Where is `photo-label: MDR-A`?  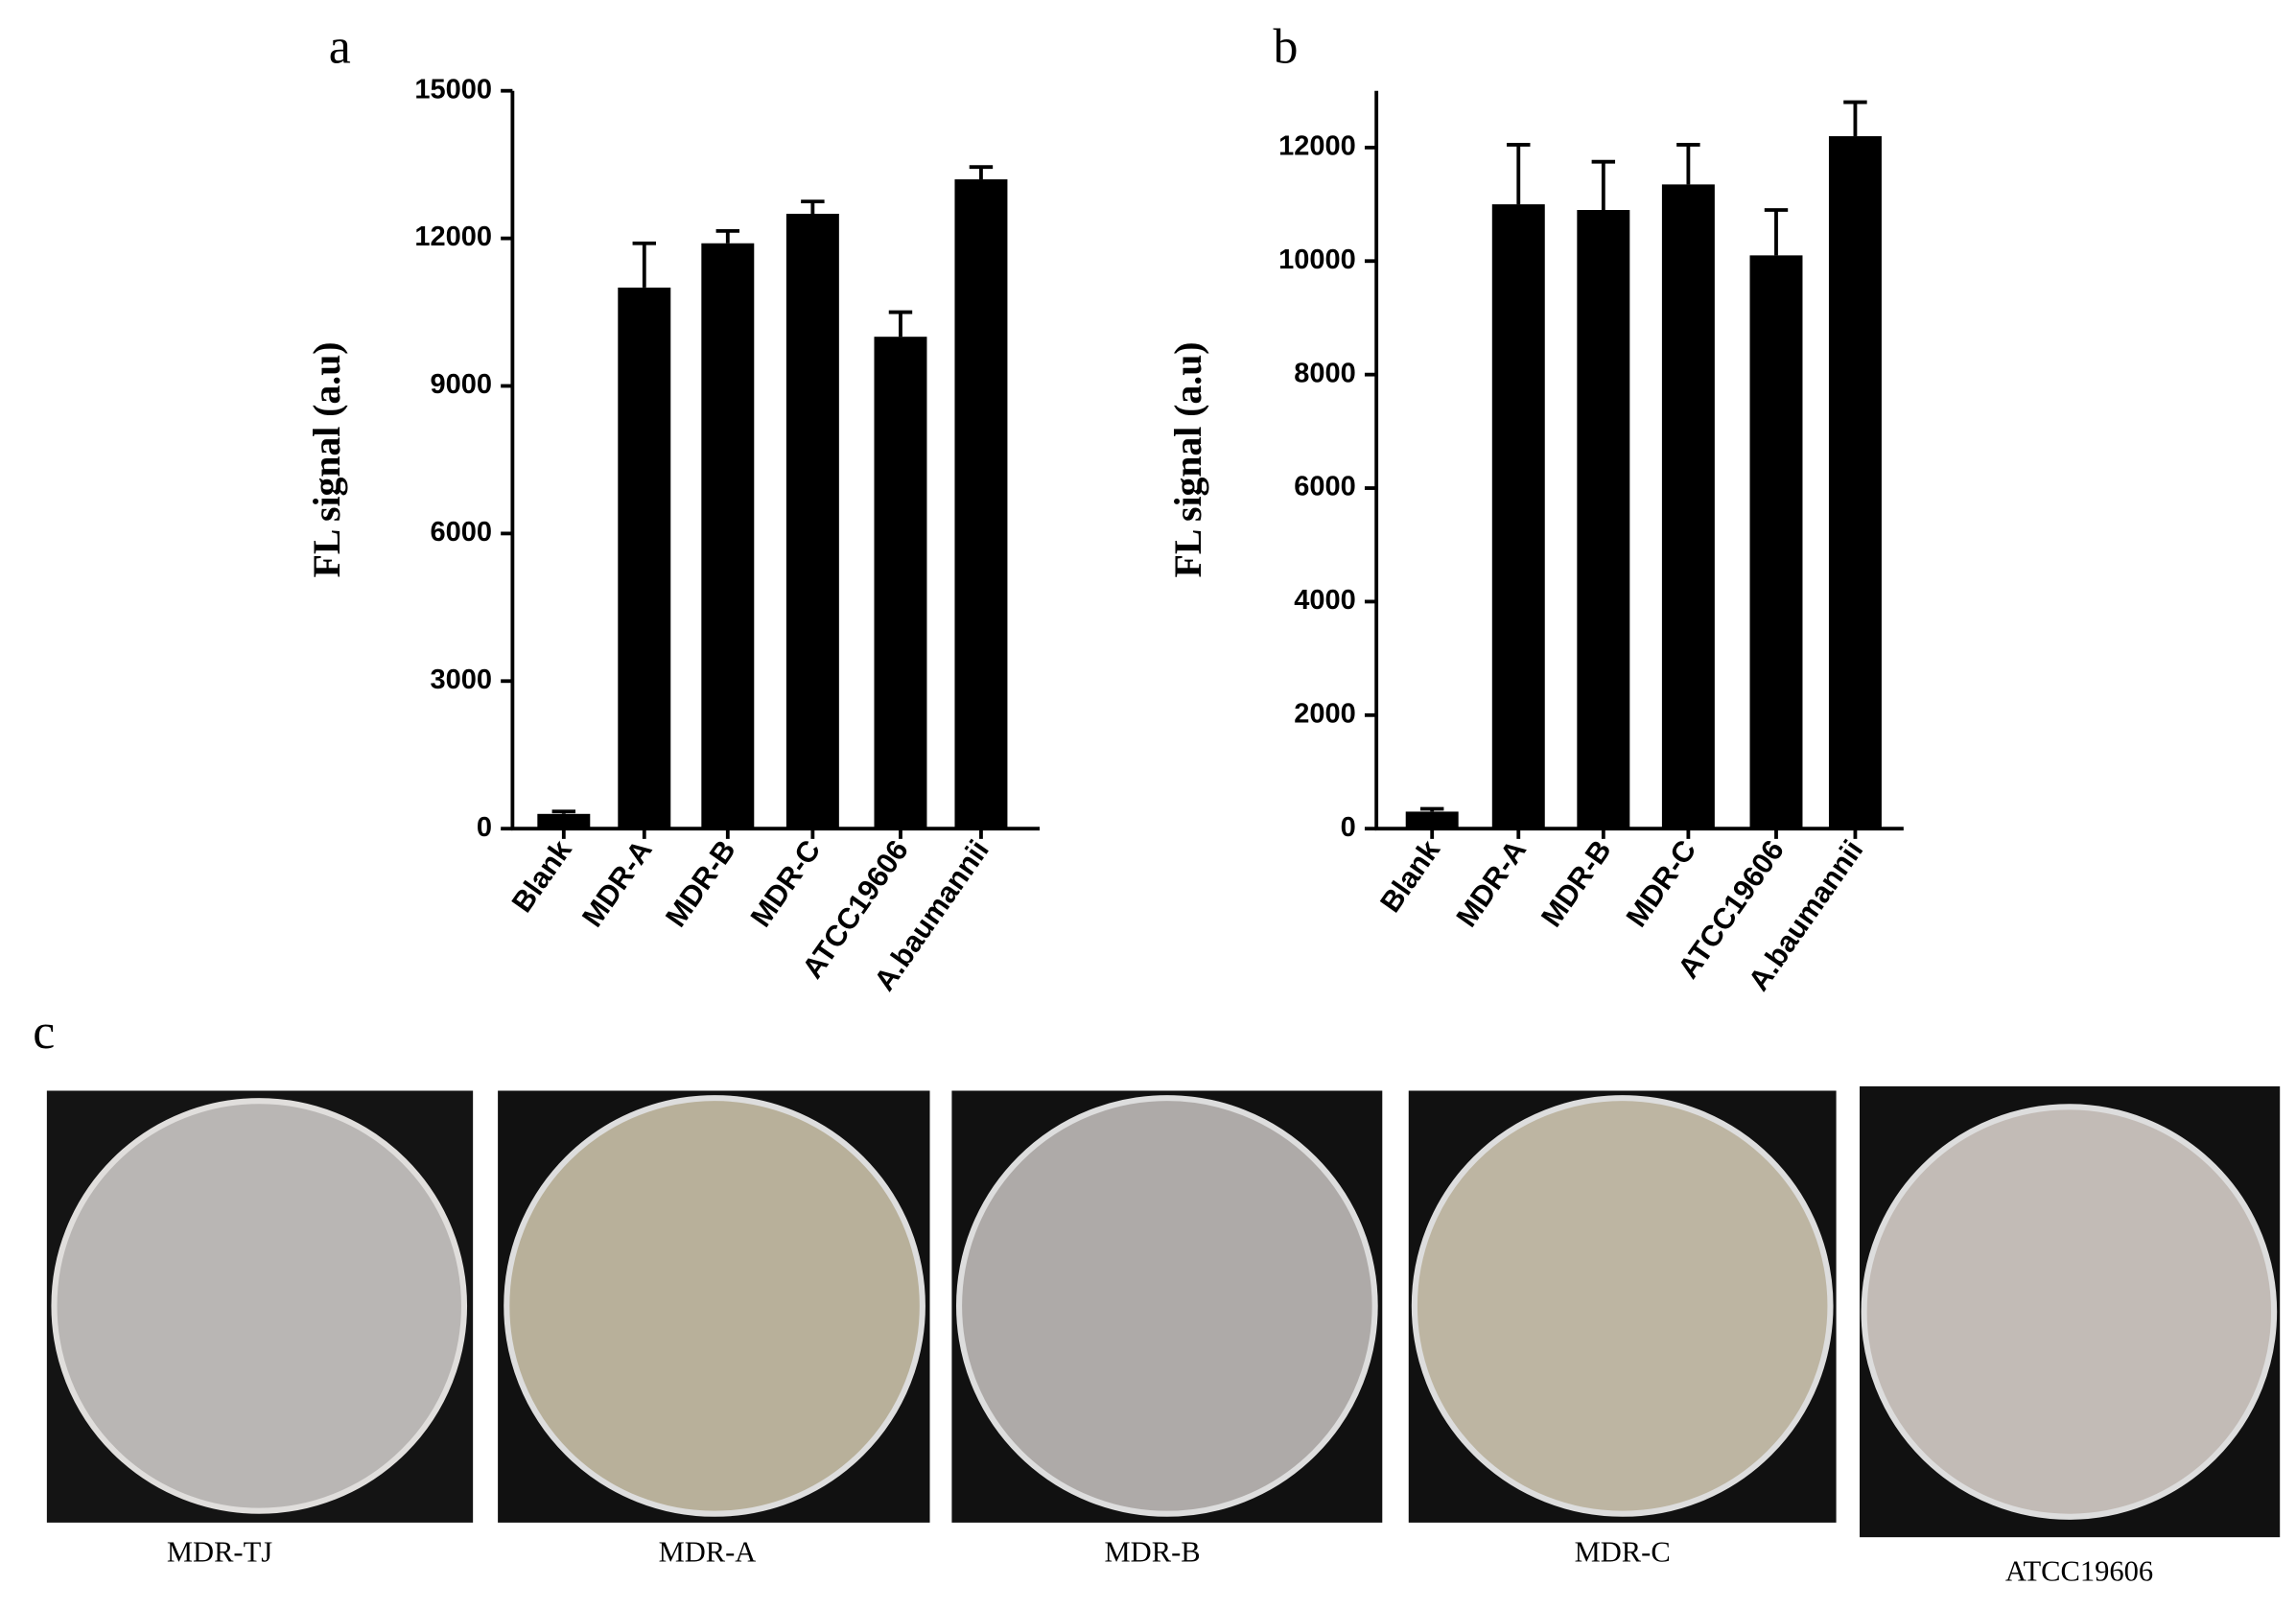
photo-label: MDR-A is located at coordinates (708, 1551).